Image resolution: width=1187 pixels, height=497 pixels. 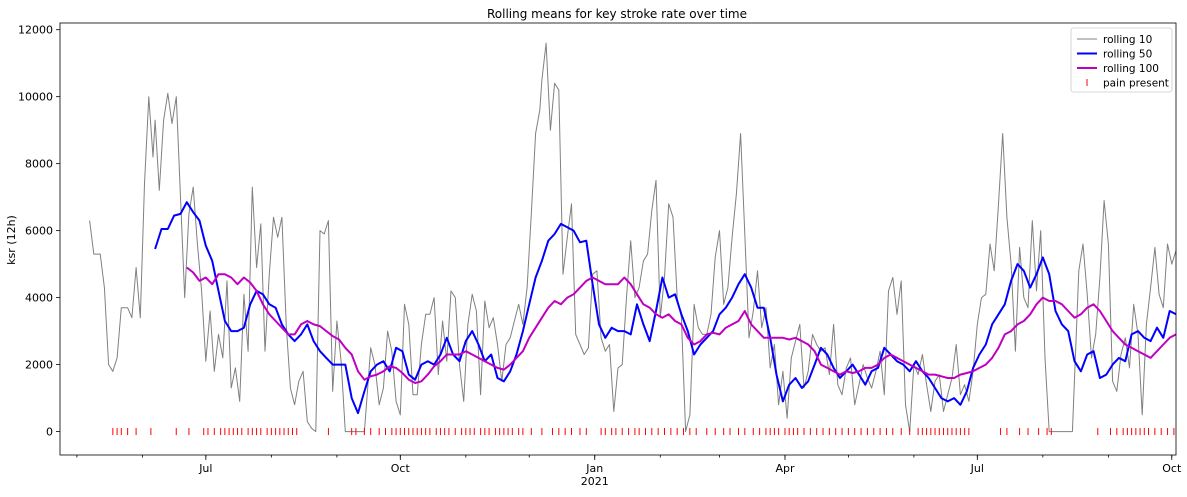 I want to click on x-tick-label: Jan, so click(x=594, y=468).